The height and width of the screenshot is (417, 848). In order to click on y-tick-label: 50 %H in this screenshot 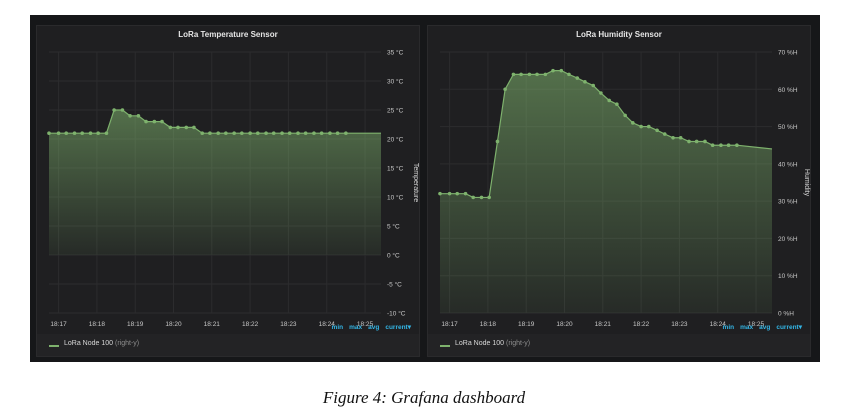, I will do `click(788, 127)`.